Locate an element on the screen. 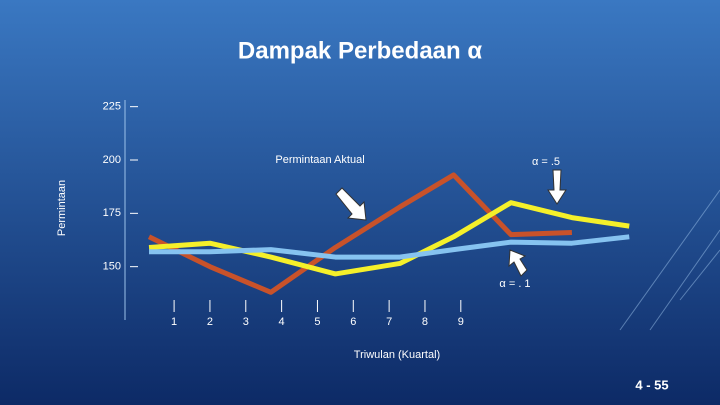  y-tick-label: 200 is located at coordinates (112, 160).